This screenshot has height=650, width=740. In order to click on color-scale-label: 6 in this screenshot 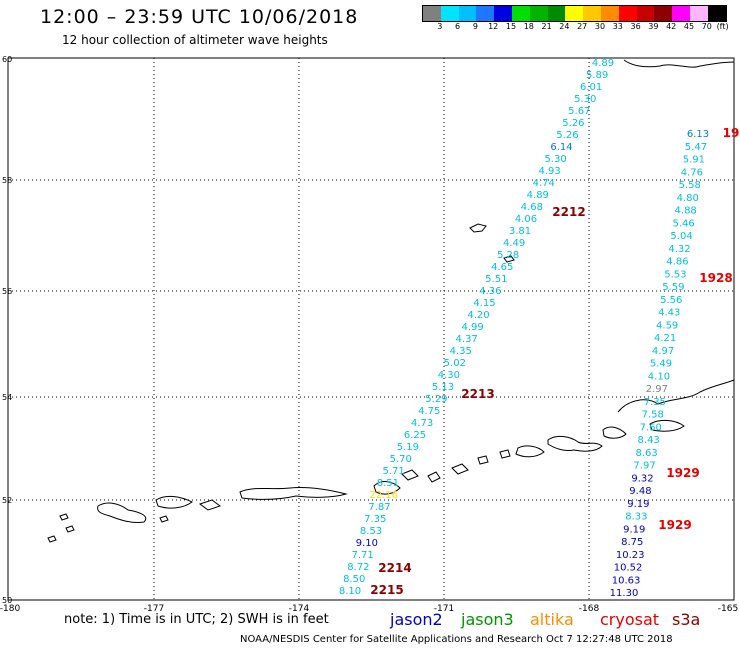, I will do `click(458, 26)`.